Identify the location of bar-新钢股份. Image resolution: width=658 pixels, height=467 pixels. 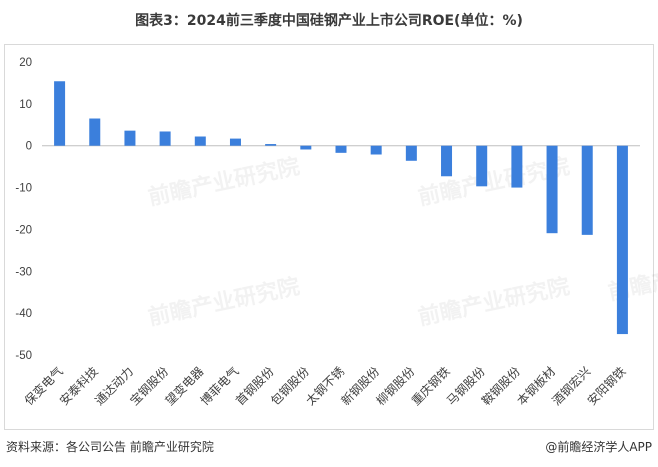
(376, 150).